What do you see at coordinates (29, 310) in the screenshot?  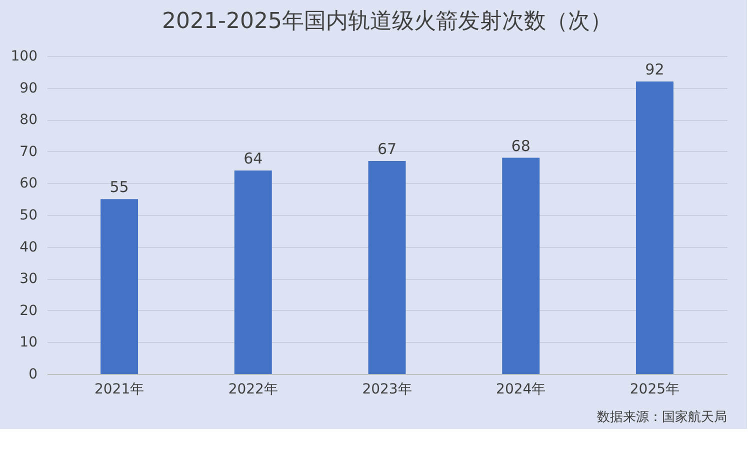 I see `y-tick-label: 20` at bounding box center [29, 310].